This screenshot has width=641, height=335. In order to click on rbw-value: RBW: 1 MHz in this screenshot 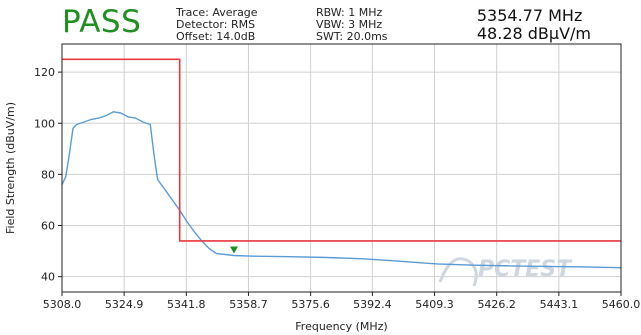, I will do `click(349, 12)`.